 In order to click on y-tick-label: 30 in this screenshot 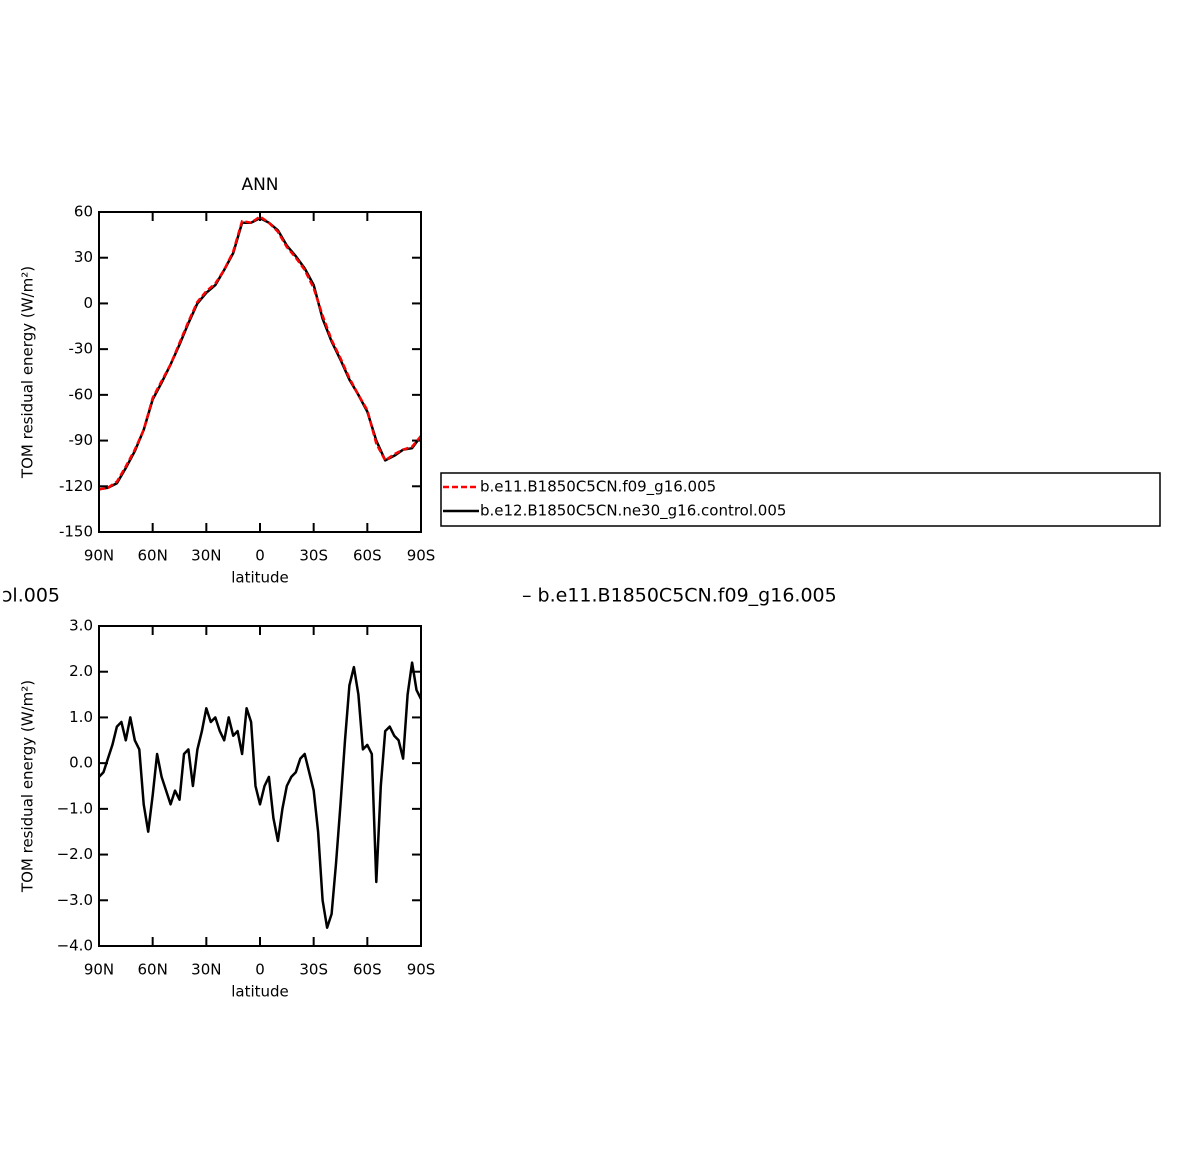, I will do `click(83, 257)`.